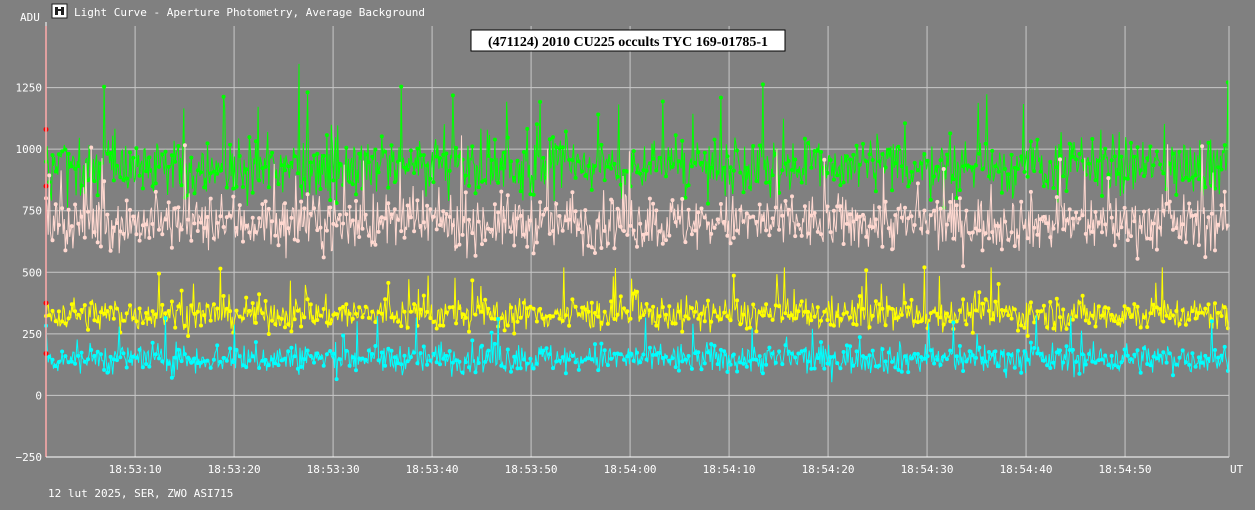  What do you see at coordinates (59, 11) in the screenshot?
I see `light-curve-app-icon` at bounding box center [59, 11].